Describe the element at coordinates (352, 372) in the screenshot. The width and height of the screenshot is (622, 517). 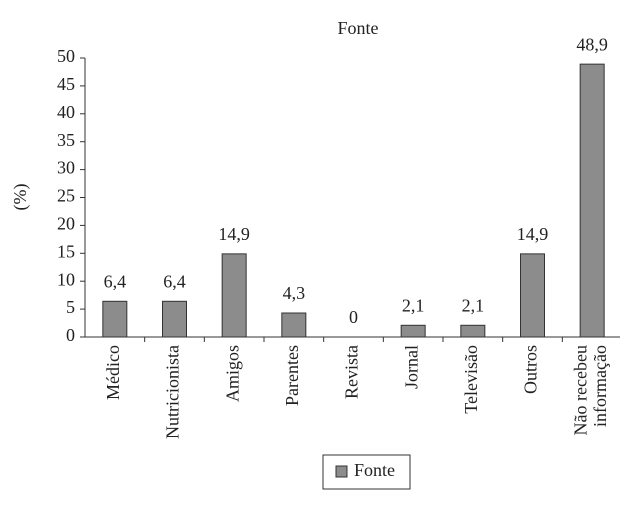
I see `x-tick-label: Revista` at that location.